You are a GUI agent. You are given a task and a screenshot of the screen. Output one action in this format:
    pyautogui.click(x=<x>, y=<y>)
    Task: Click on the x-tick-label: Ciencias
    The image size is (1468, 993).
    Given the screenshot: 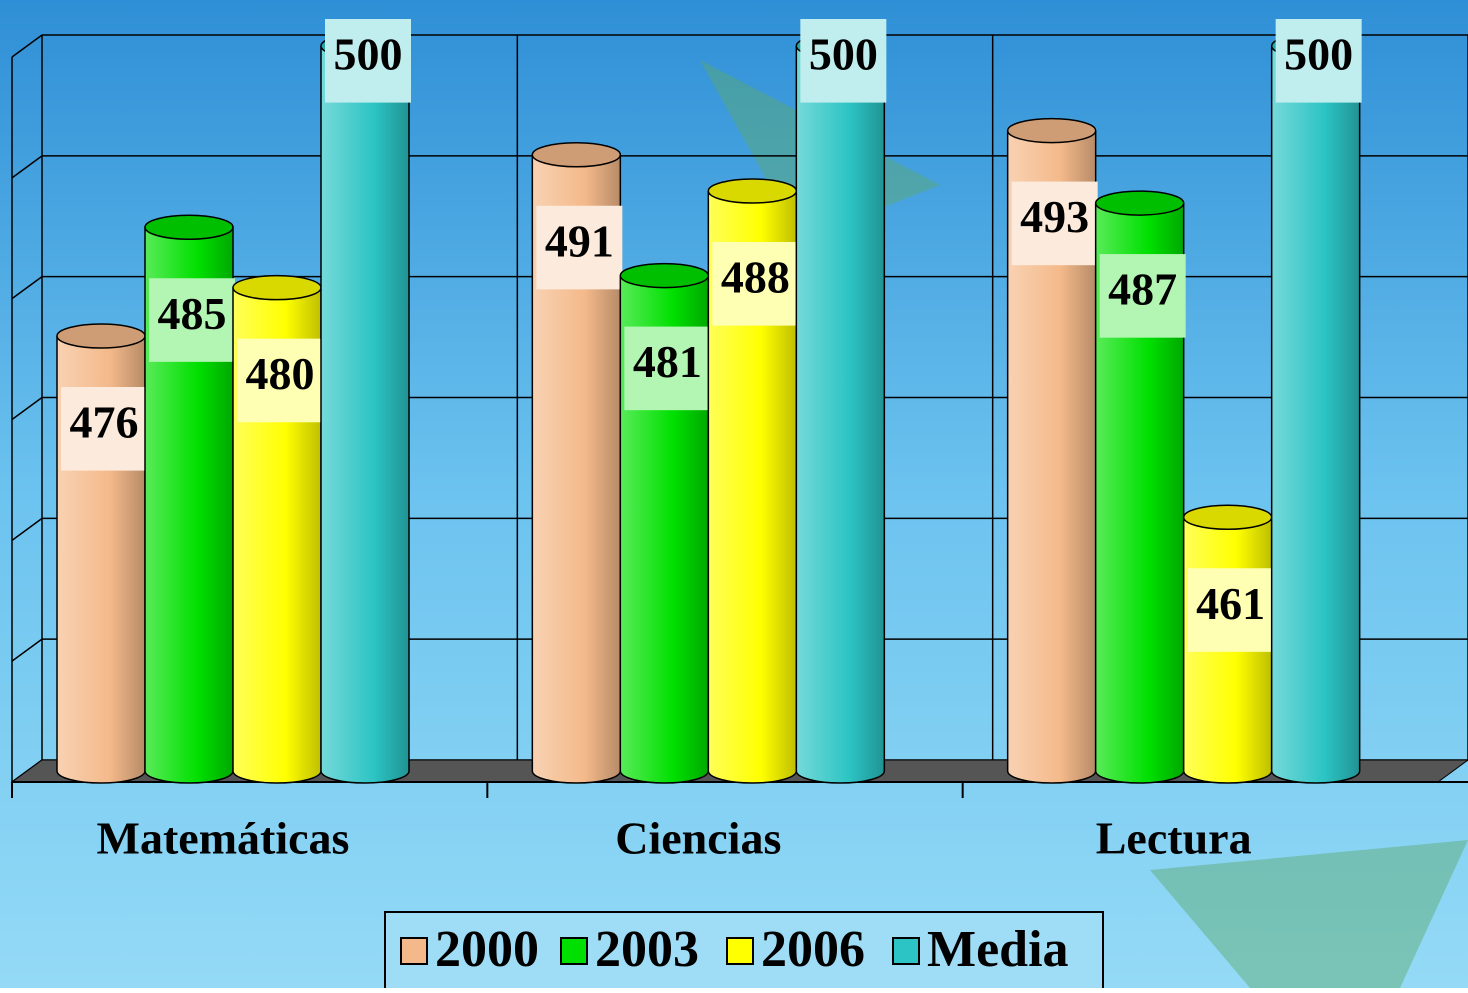 What is the action you would take?
    pyautogui.click(x=698, y=838)
    